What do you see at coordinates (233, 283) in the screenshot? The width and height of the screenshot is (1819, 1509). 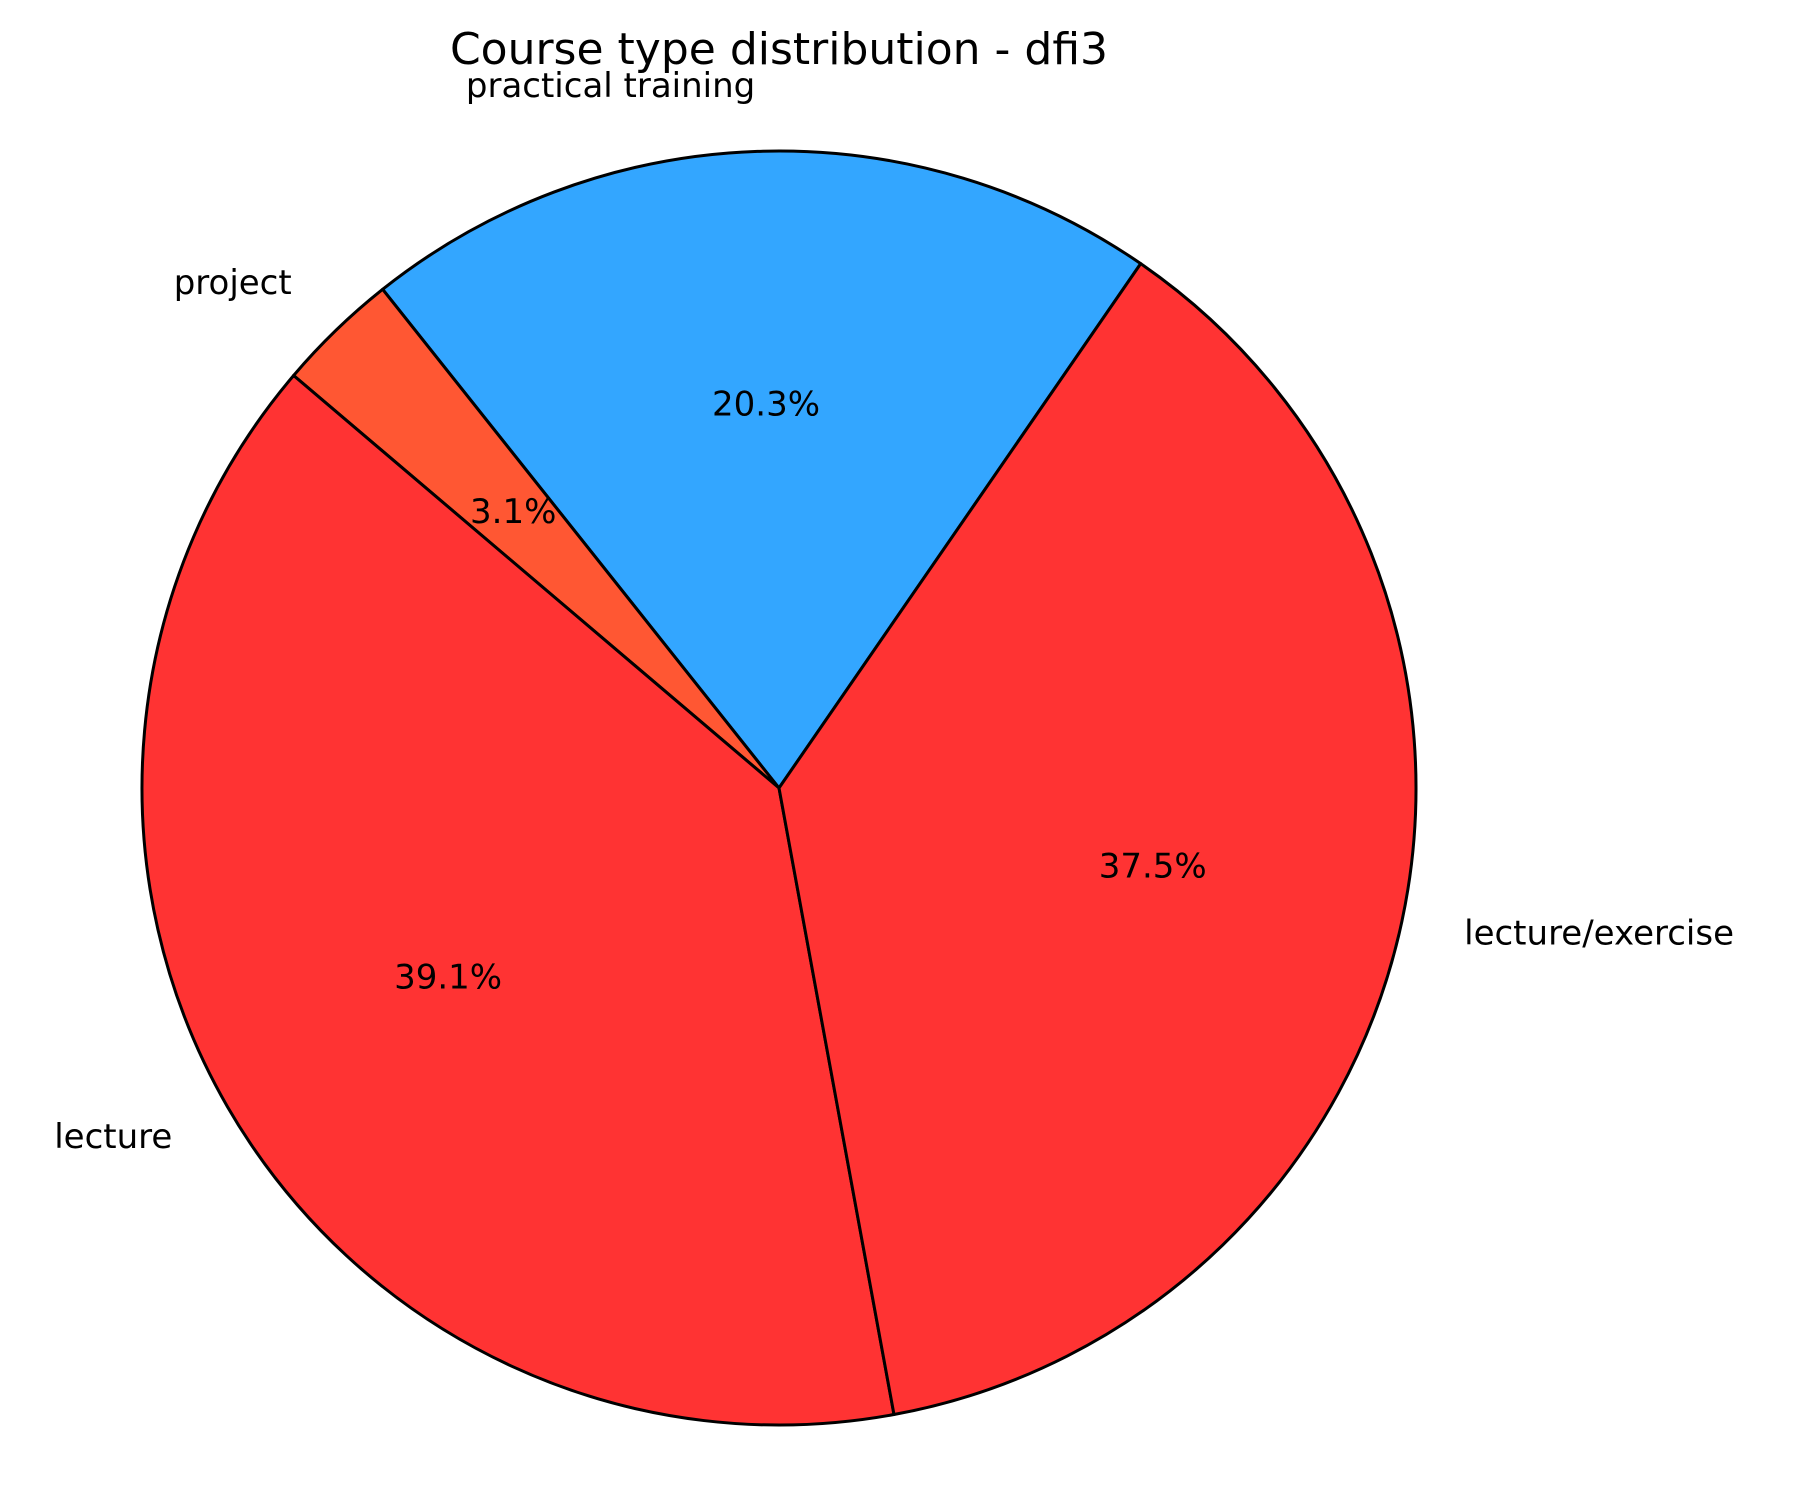 I see `slice-label: project` at bounding box center [233, 283].